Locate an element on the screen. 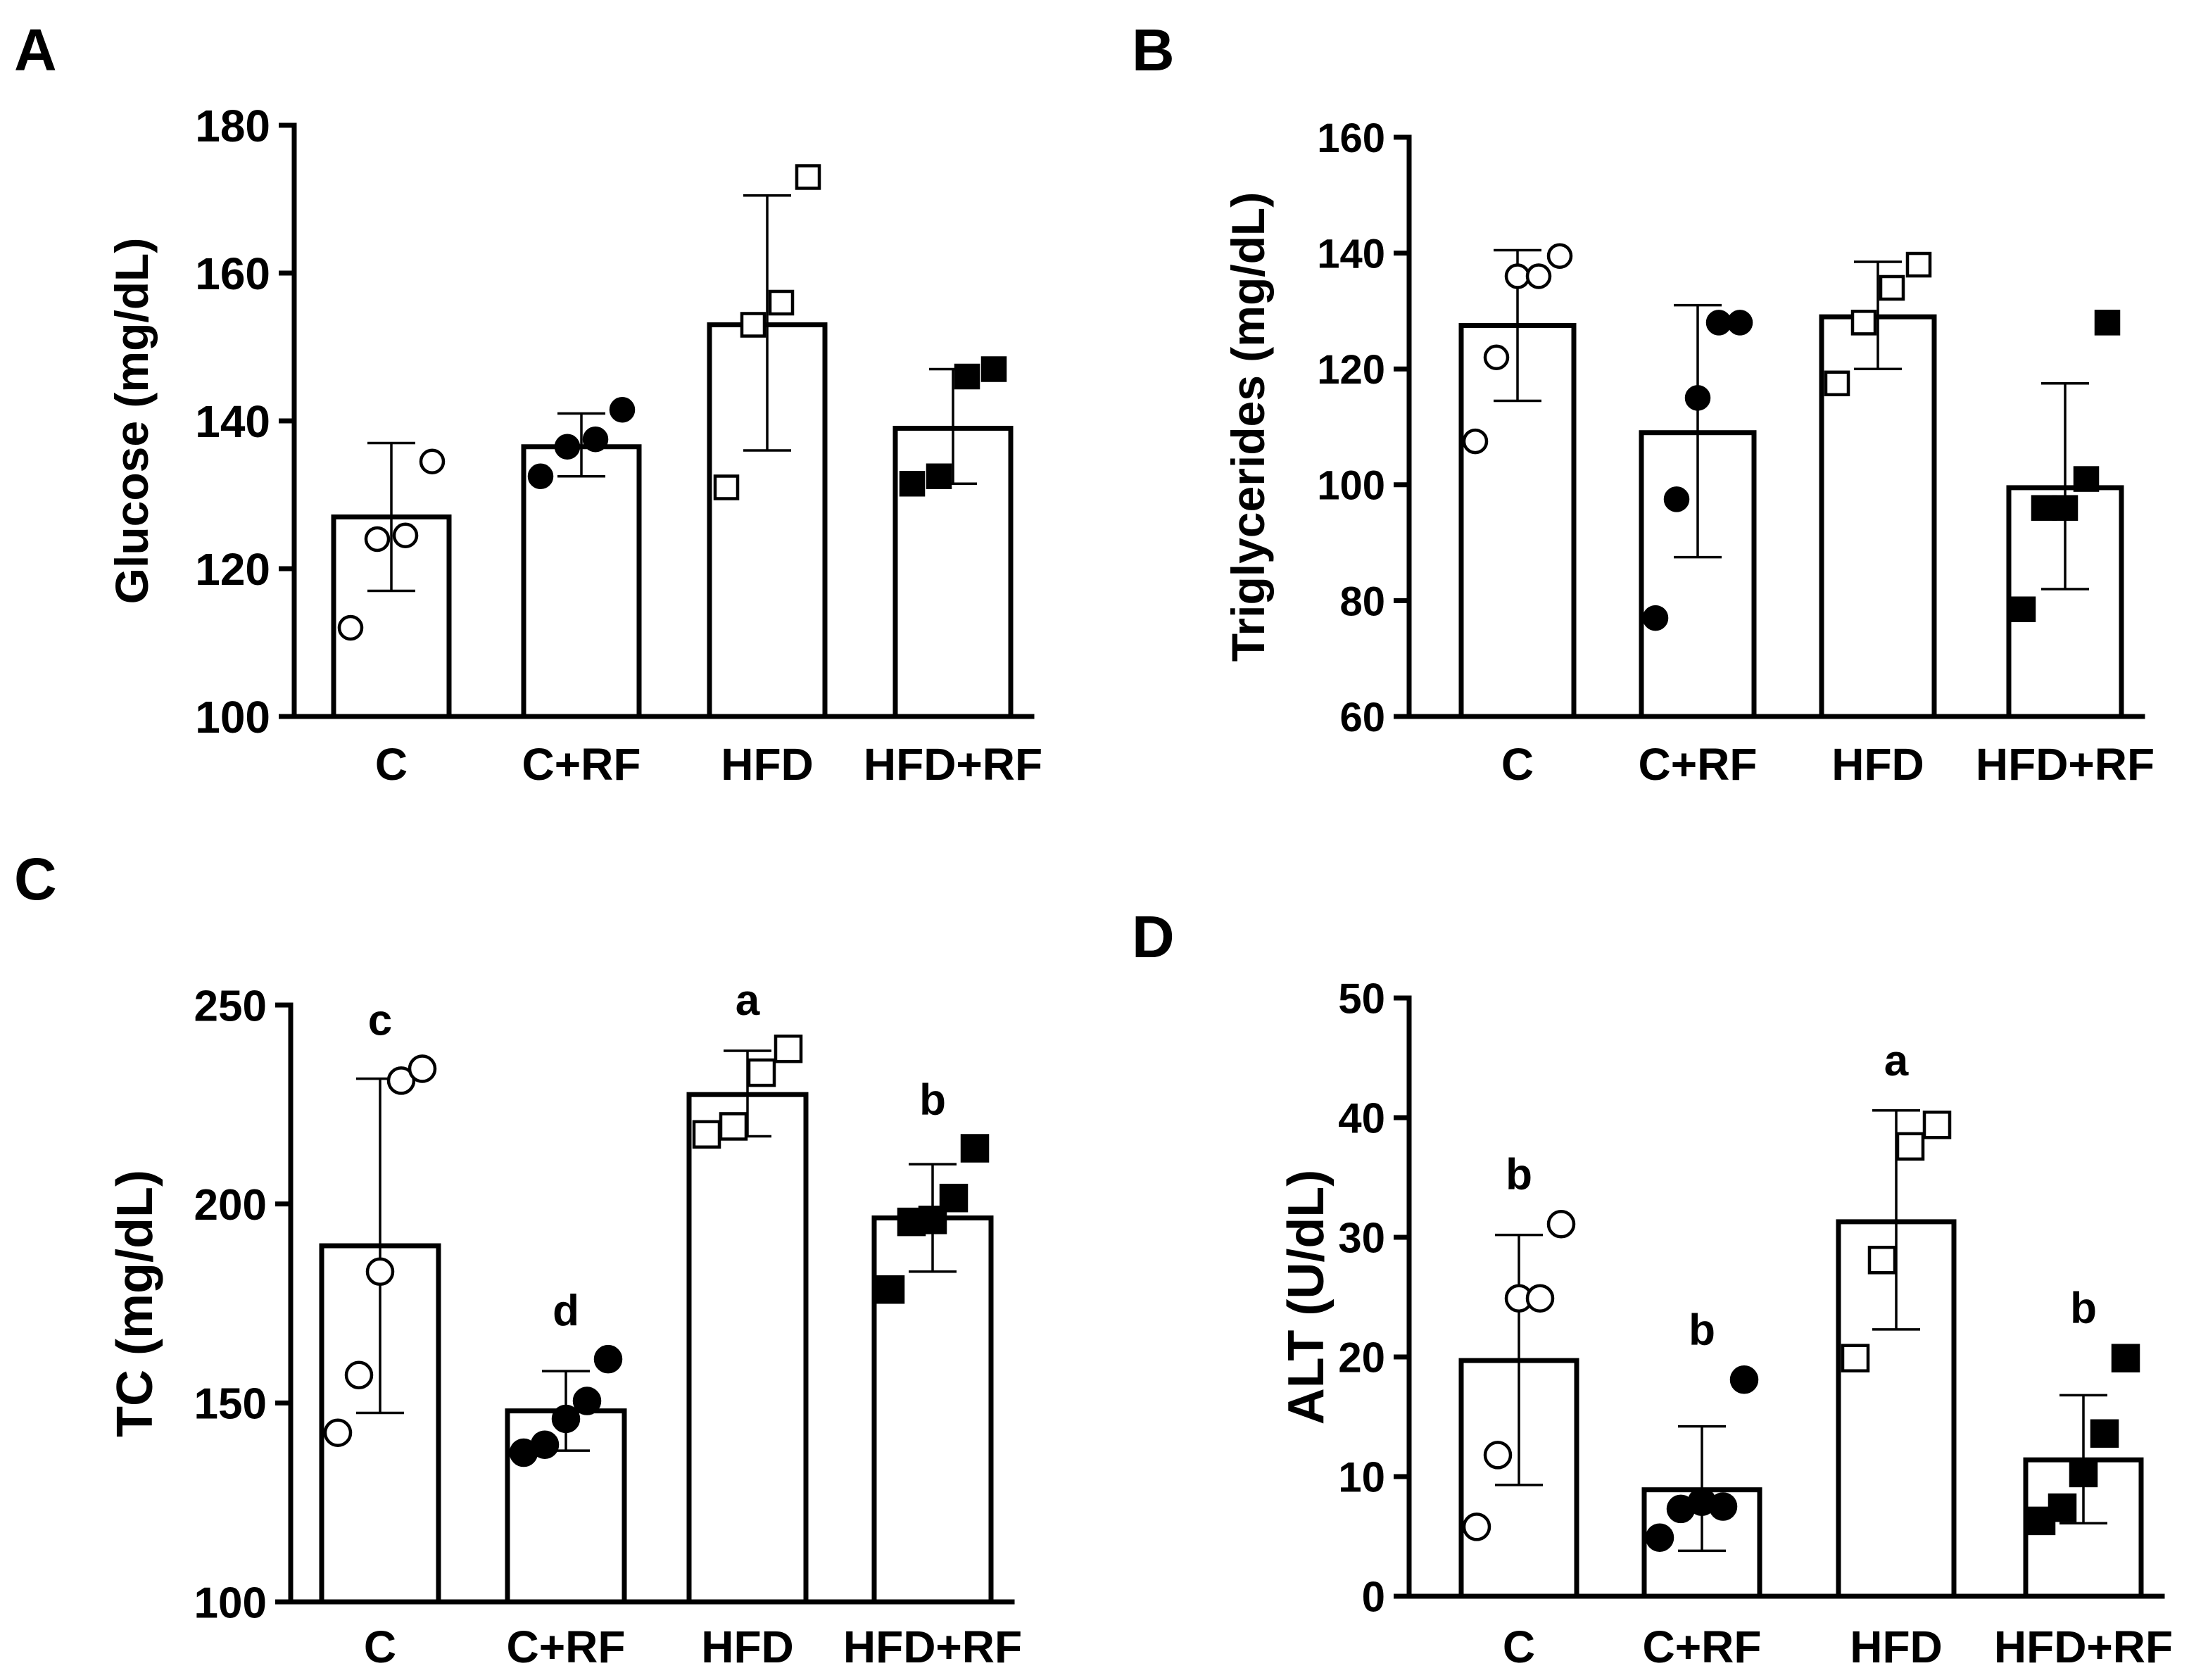  y-tick-label: 20 is located at coordinates (1361, 1358).